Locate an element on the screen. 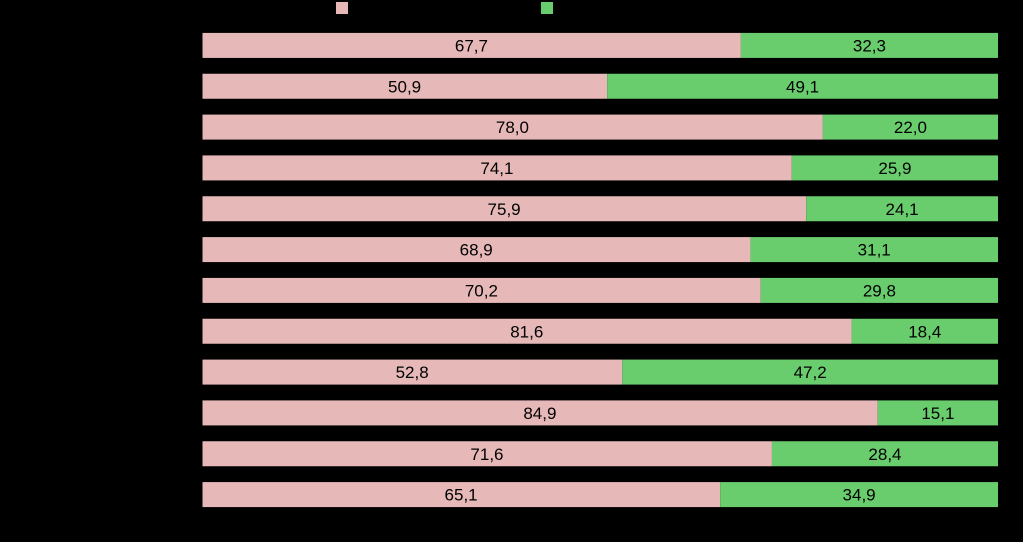 This screenshot has height=542, width=1023. bar-series1-row1 is located at coordinates (471, 45).